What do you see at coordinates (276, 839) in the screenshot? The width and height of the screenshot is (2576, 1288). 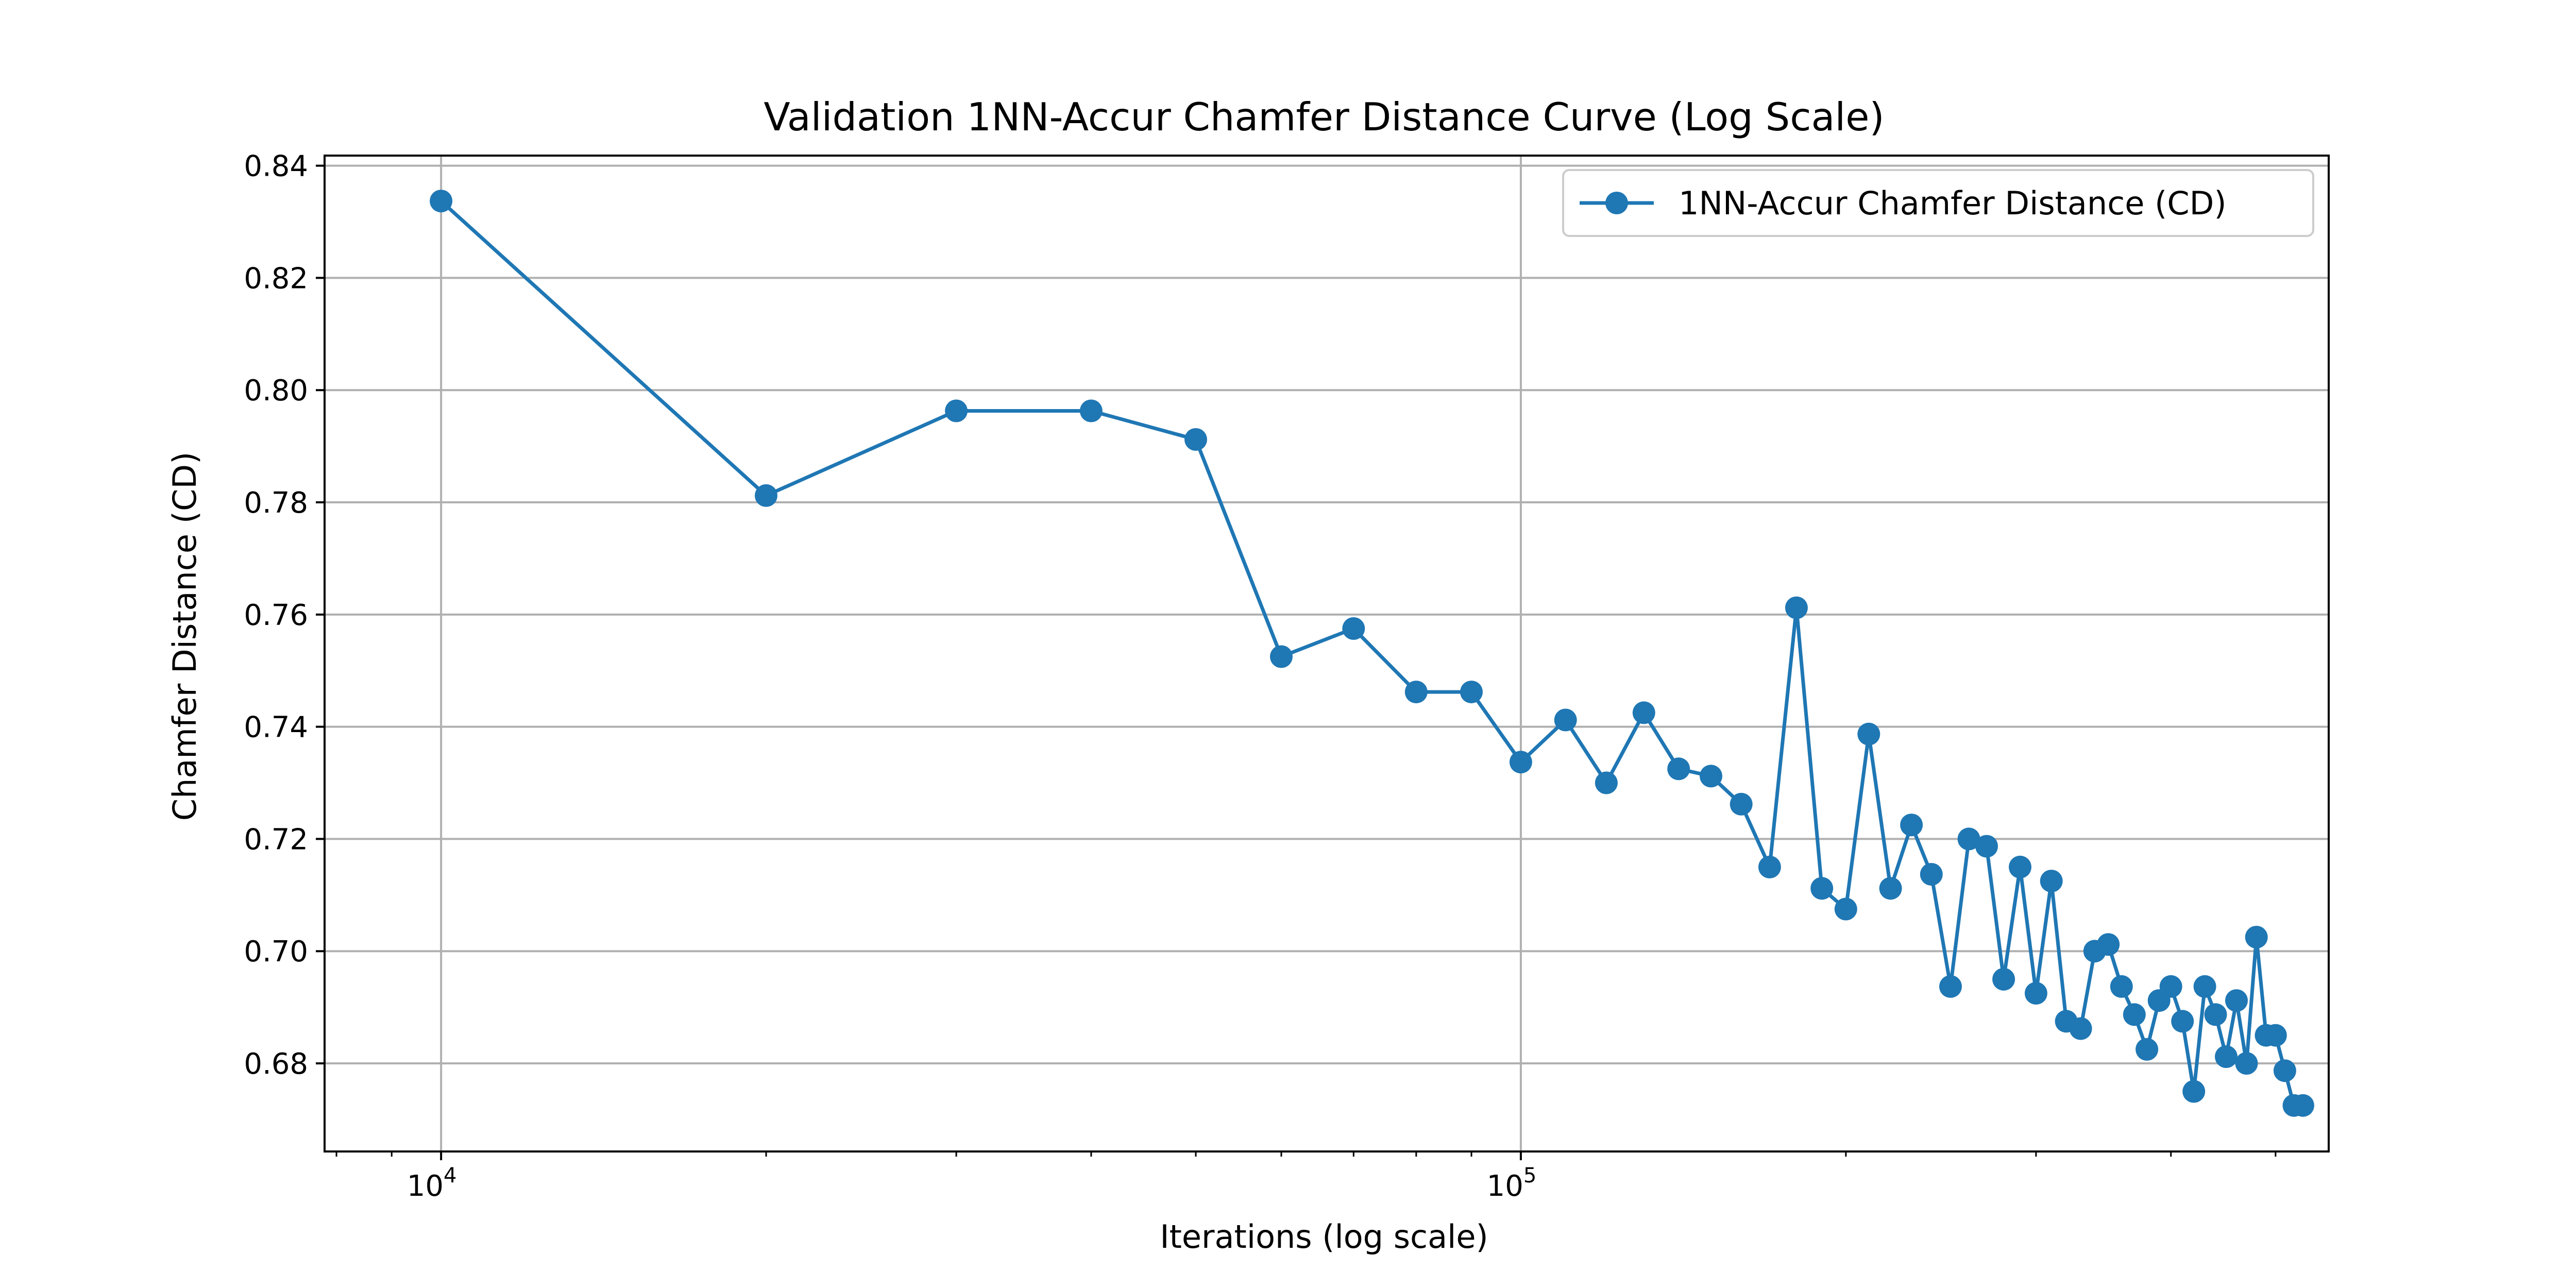 I see `y-tick-label: 0.72` at bounding box center [276, 839].